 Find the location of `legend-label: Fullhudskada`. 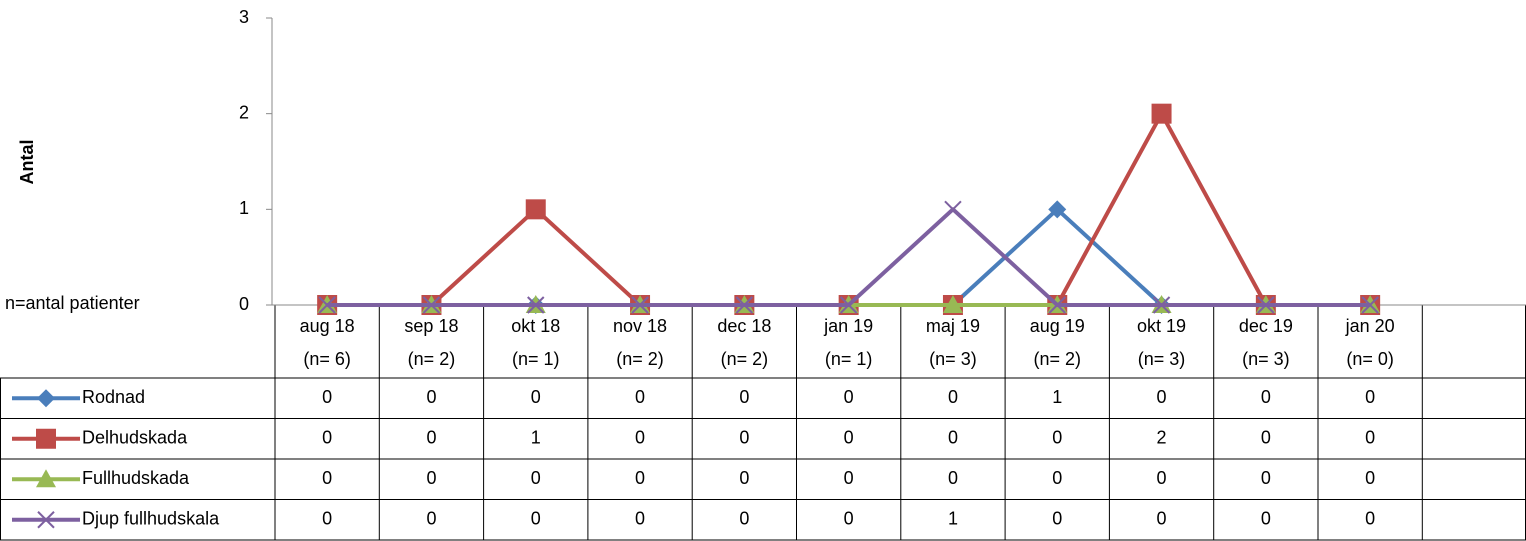

legend-label: Fullhudskada is located at coordinates (136, 478).